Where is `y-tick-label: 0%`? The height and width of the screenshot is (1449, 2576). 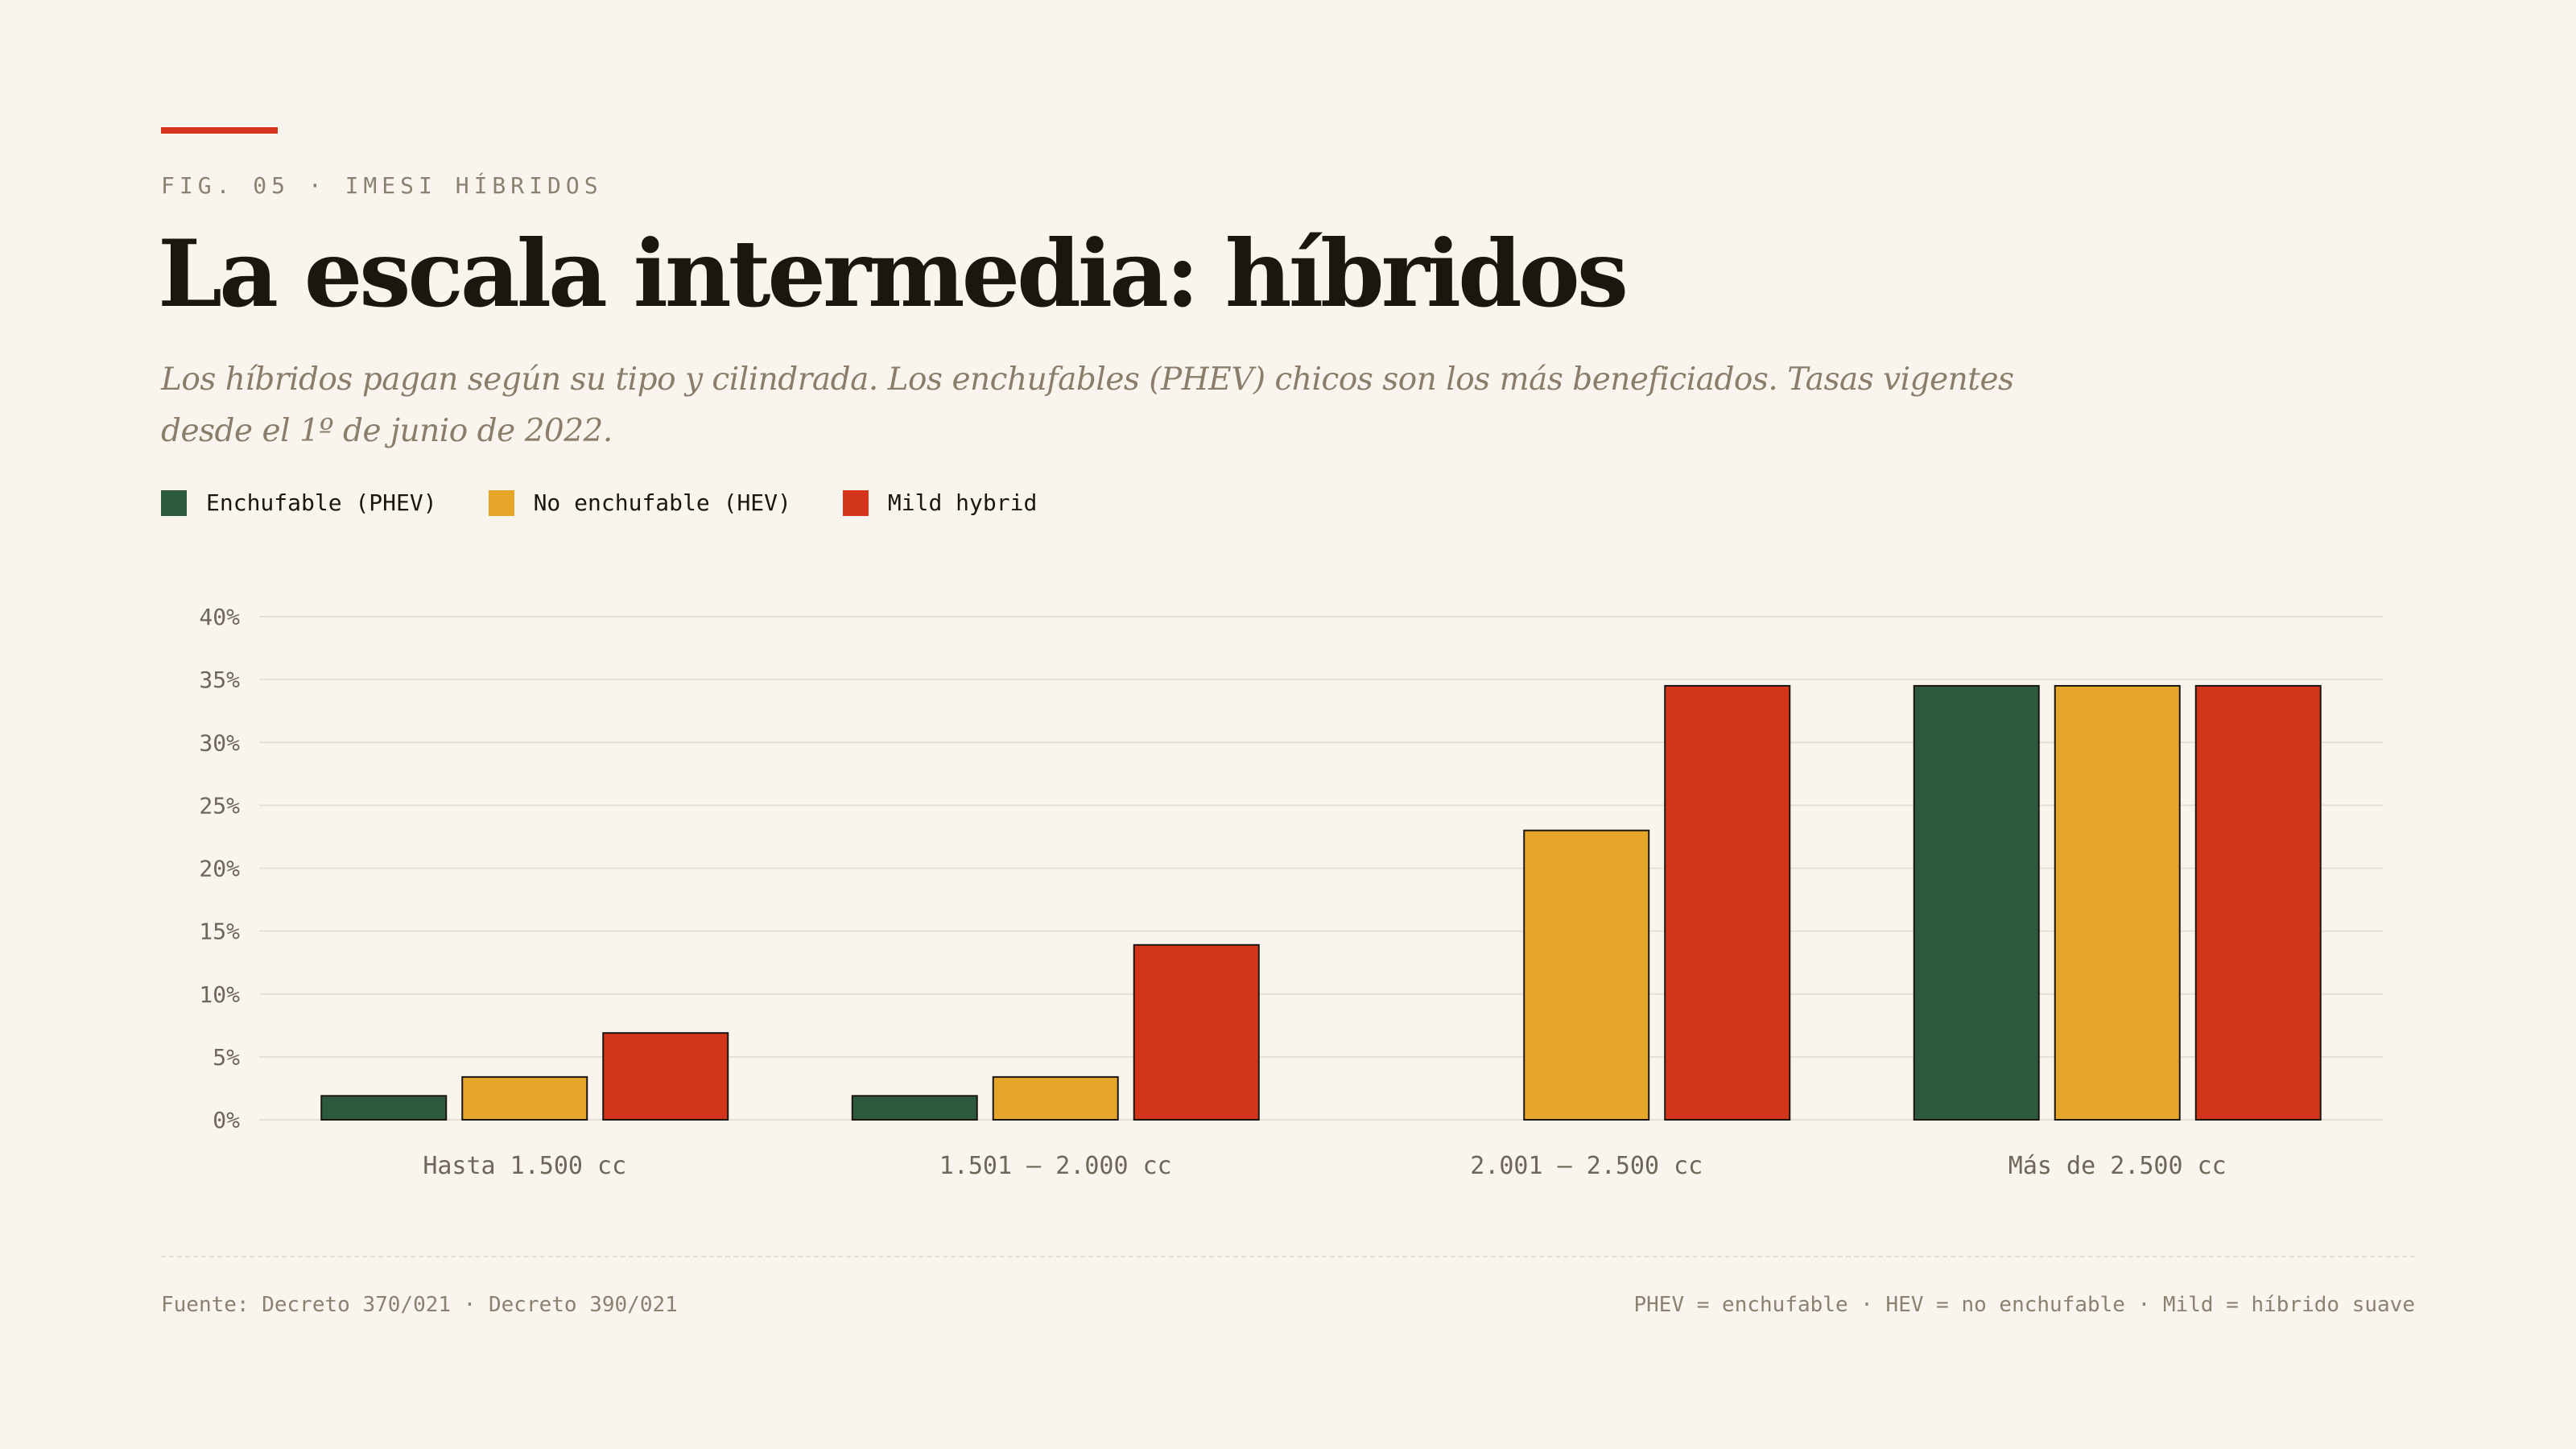 y-tick-label: 0% is located at coordinates (226, 1120).